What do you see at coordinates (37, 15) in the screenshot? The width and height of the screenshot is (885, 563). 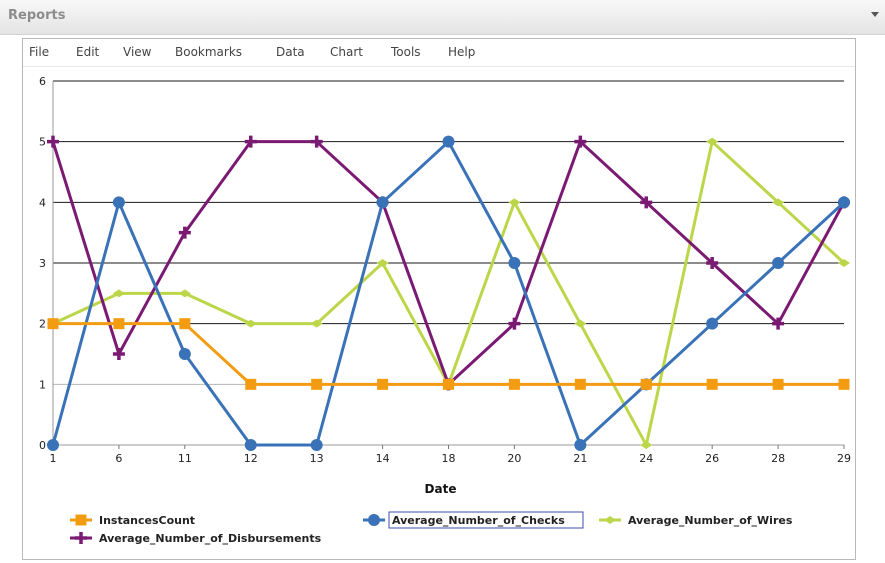 I see `panel-title: Reports` at bounding box center [37, 15].